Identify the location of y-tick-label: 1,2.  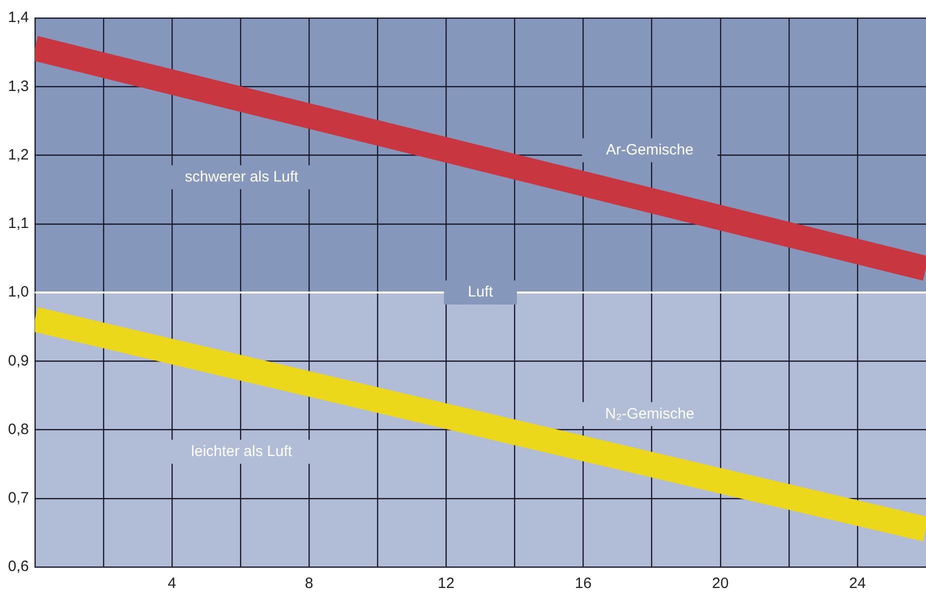
(18, 155).